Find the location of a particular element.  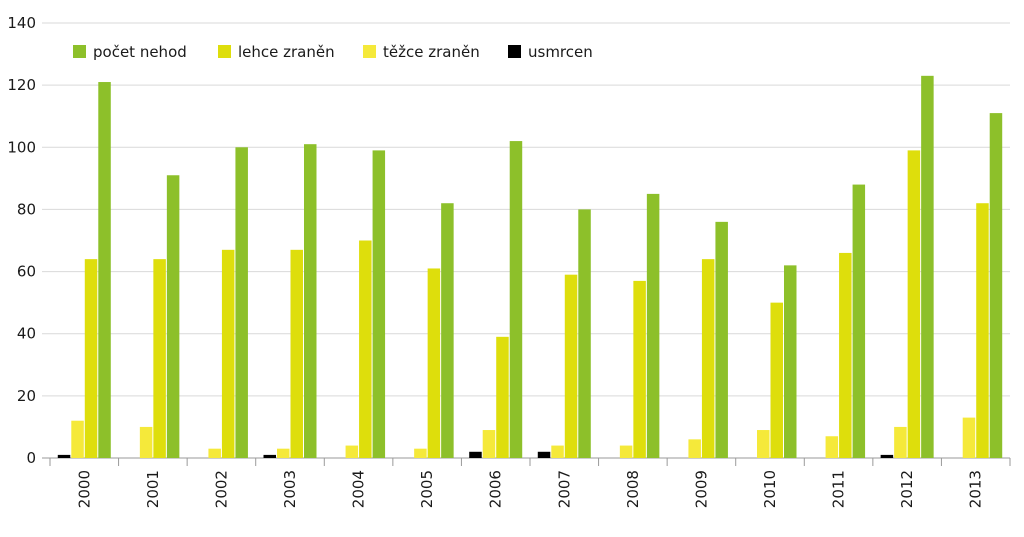

bar-těžce-zraněn-2012 is located at coordinates (900, 442).